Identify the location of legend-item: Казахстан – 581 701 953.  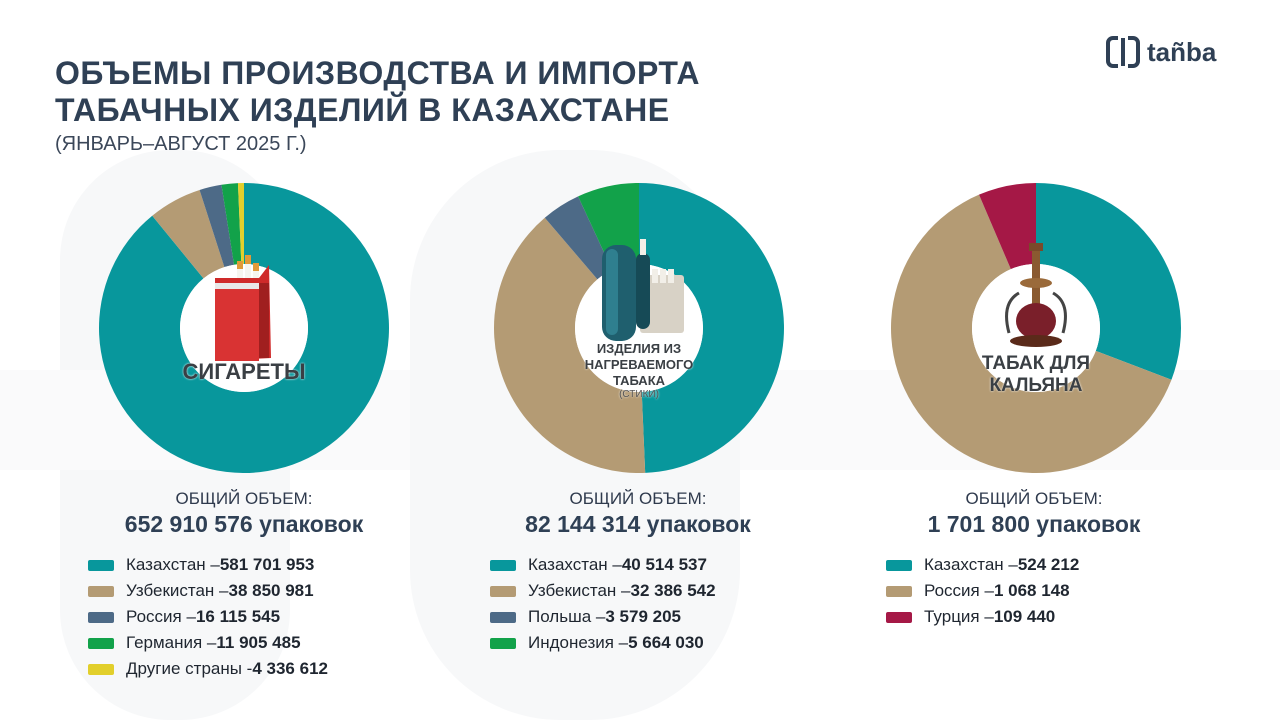
(208, 565).